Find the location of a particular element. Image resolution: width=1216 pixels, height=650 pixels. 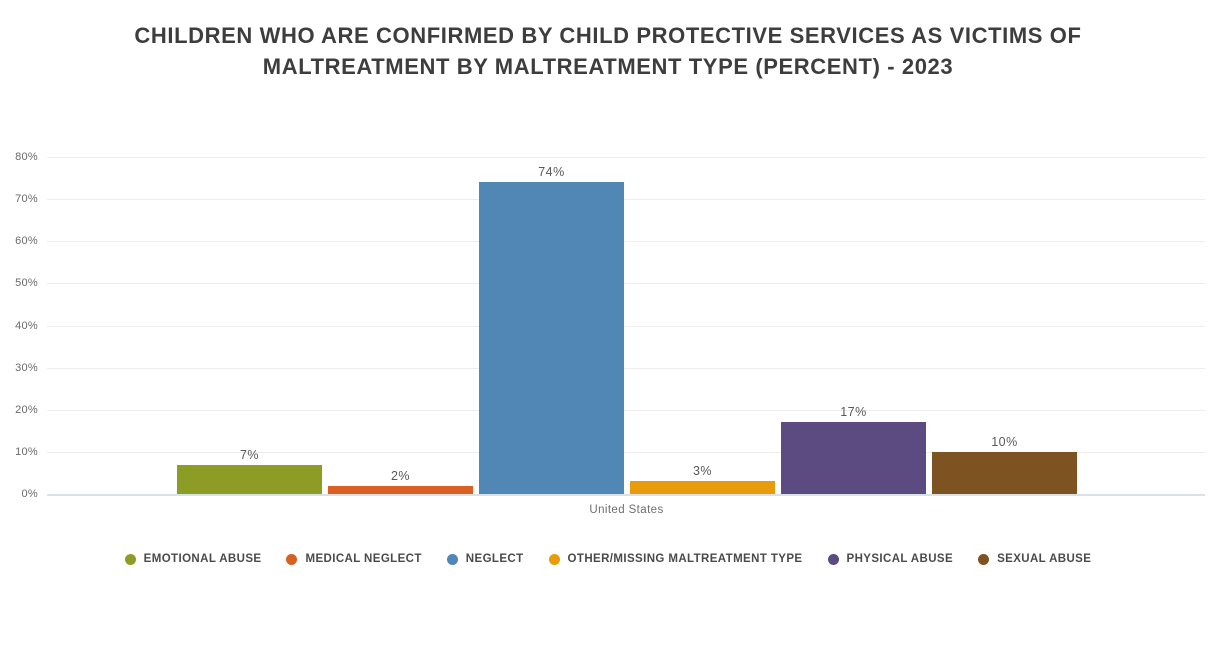

bar-value-label: 10% is located at coordinates (1004, 441).